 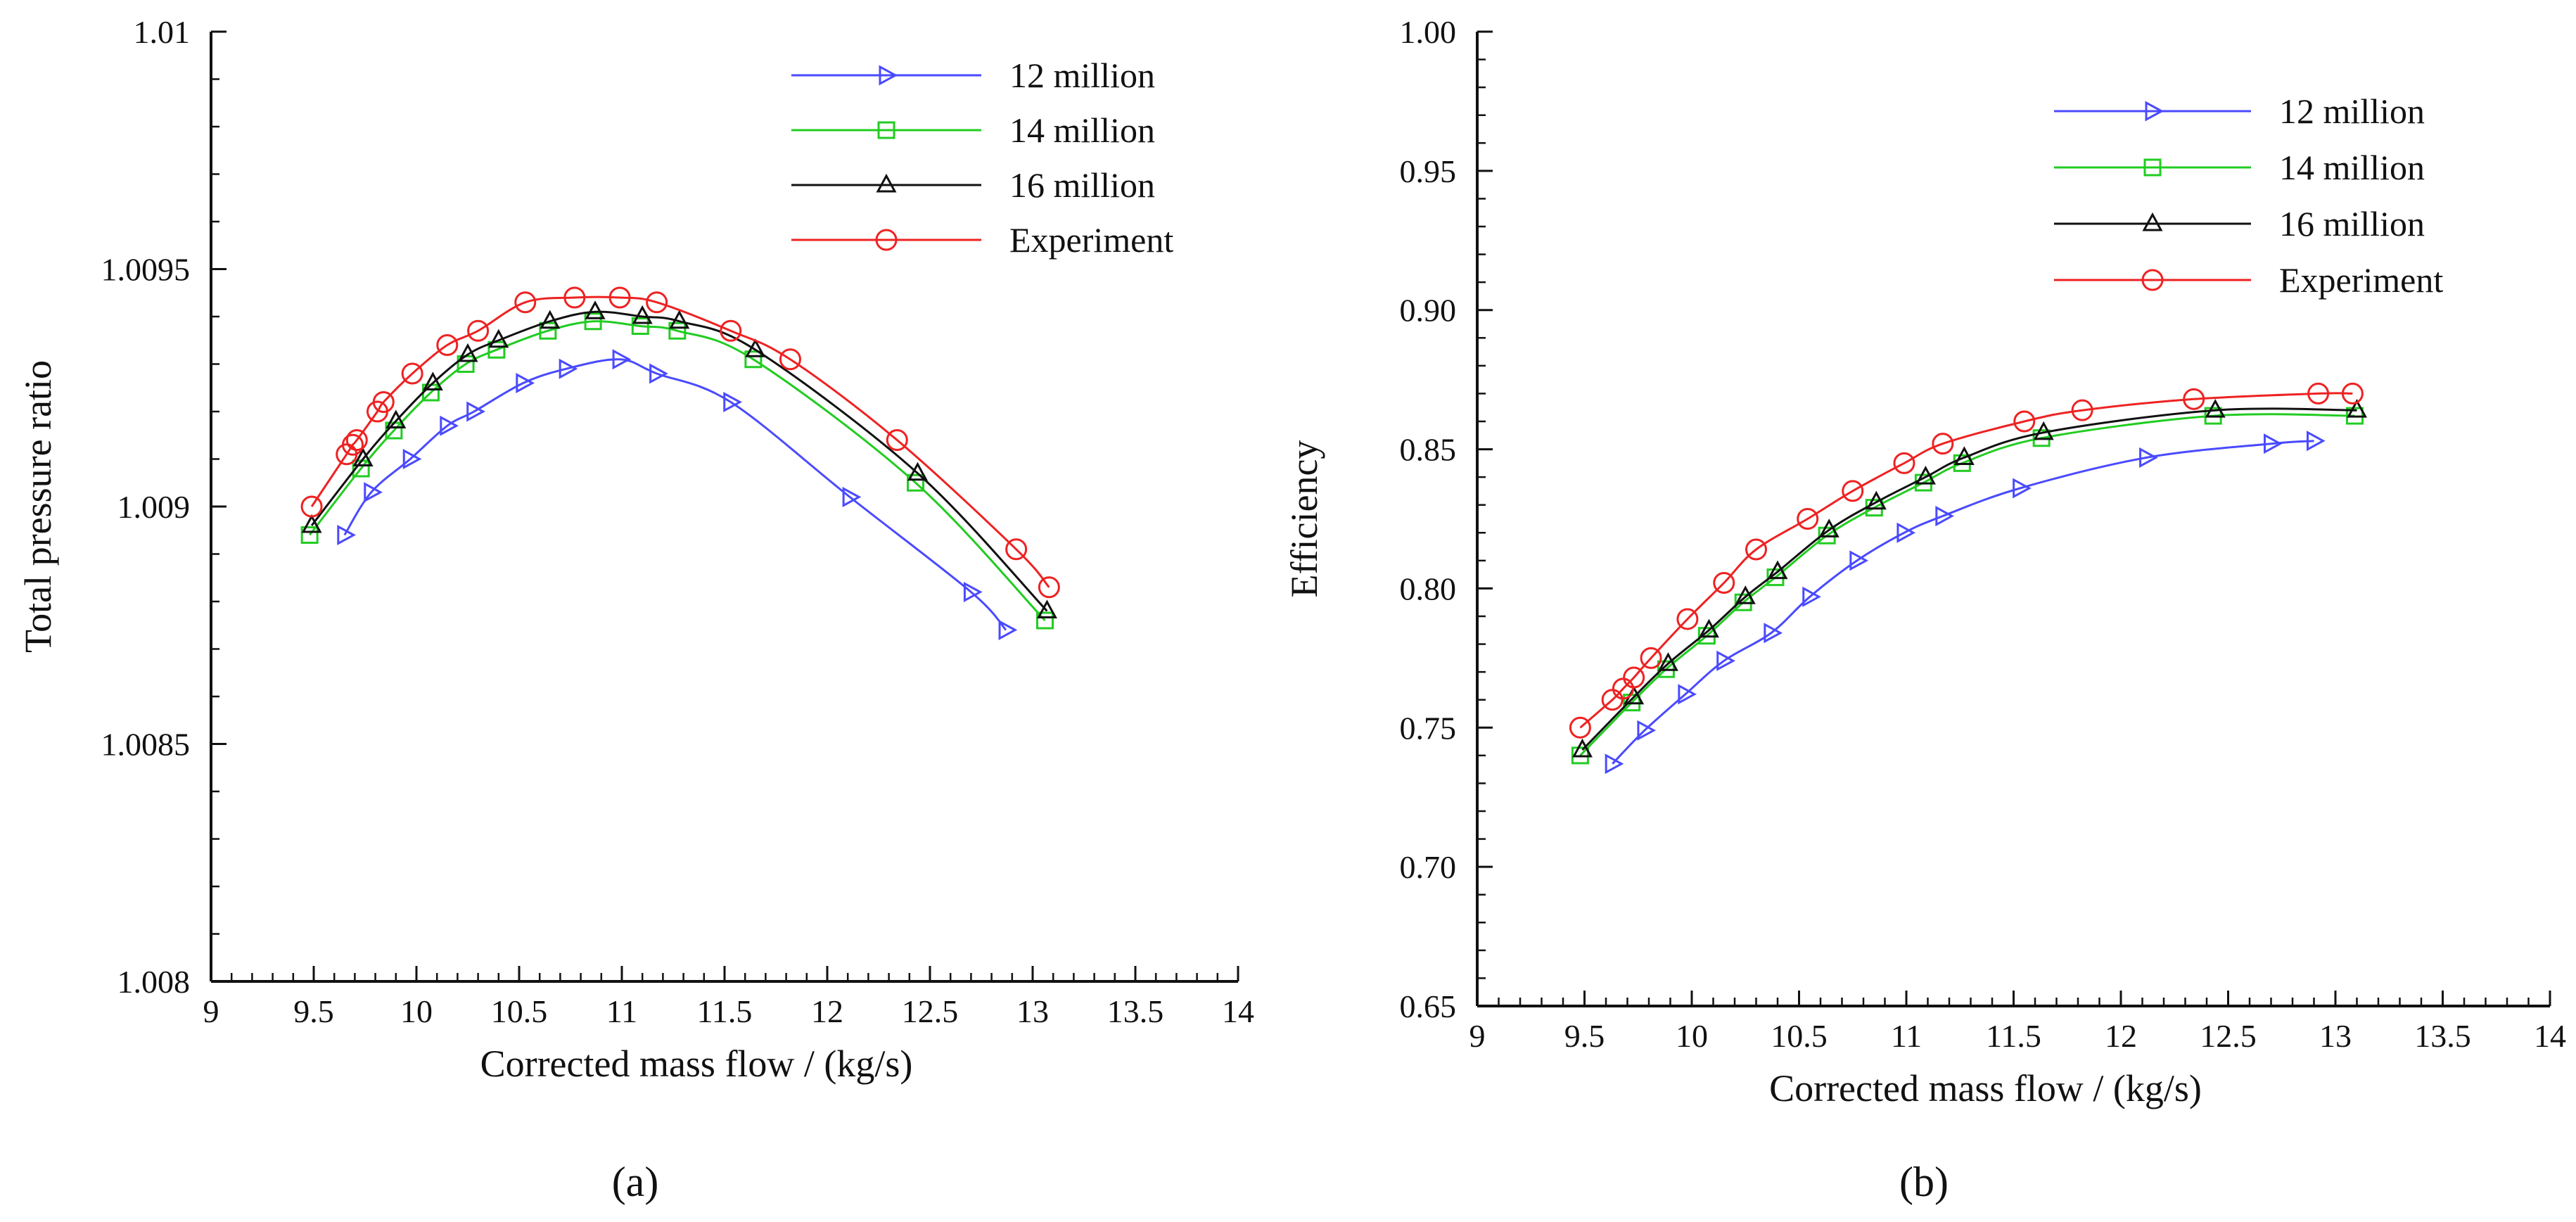 What do you see at coordinates (1082, 185) in the screenshot?
I see `legend-label-16-million: 16 million` at bounding box center [1082, 185].